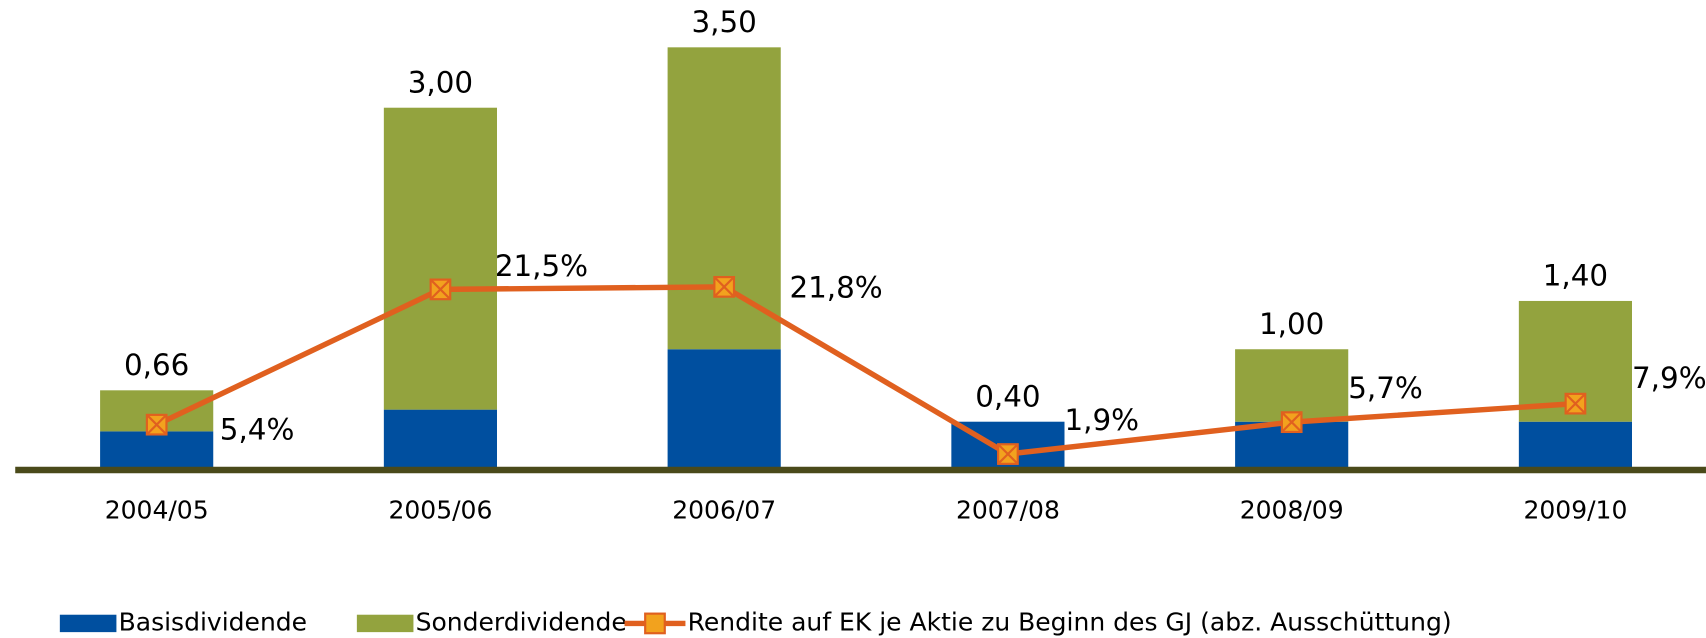 This screenshot has height=638, width=1706. What do you see at coordinates (723, 22) in the screenshot?
I see `total-label: 3,50` at bounding box center [723, 22].